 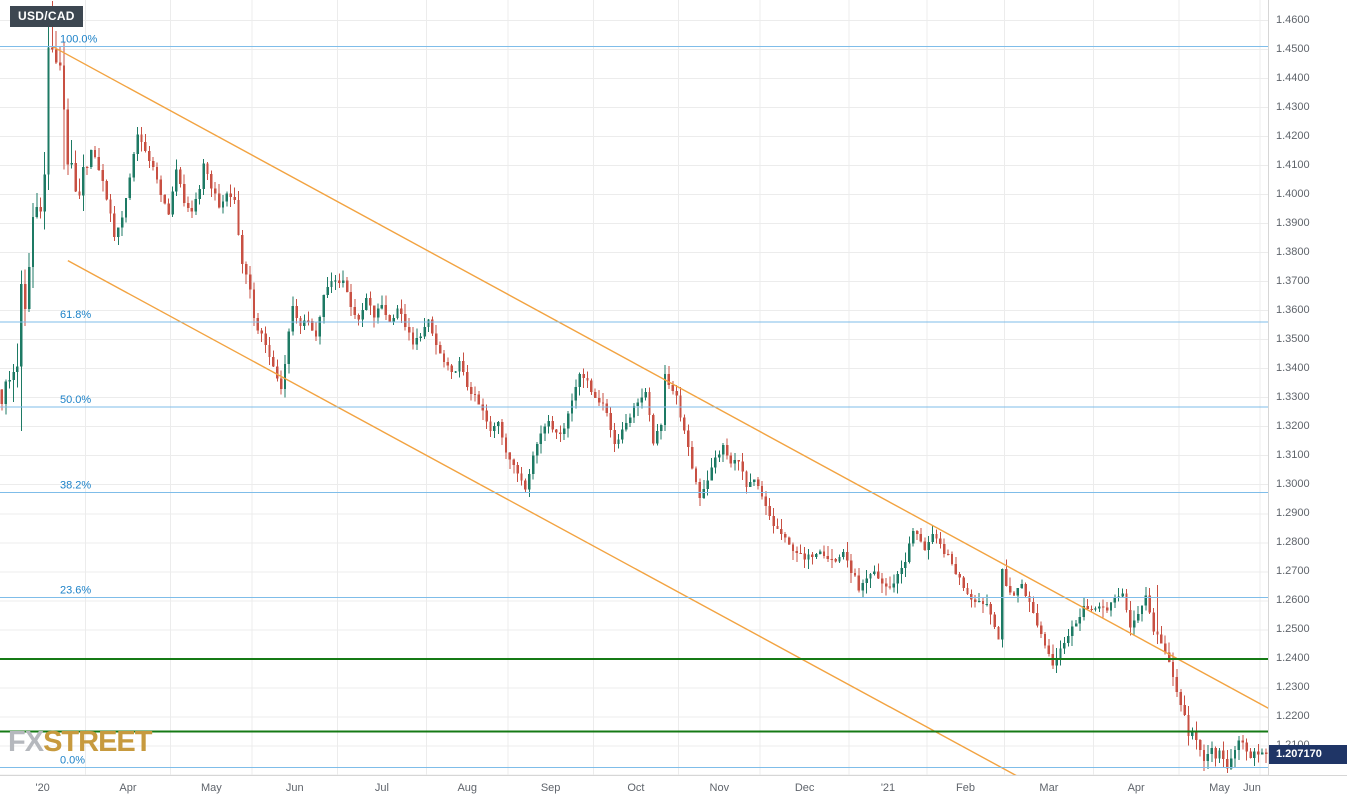 What do you see at coordinates (1293, 339) in the screenshot?
I see `price-axis-label: 1.3500` at bounding box center [1293, 339].